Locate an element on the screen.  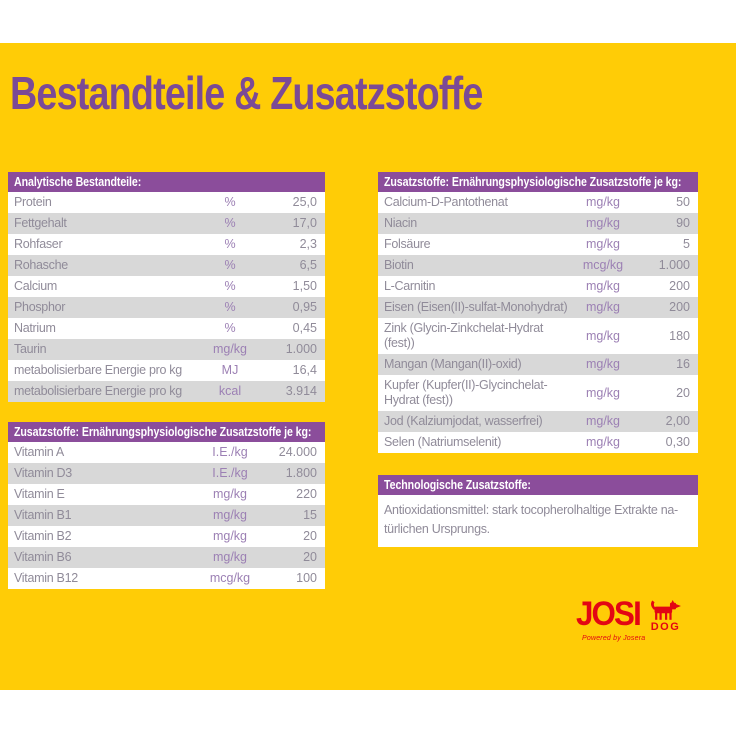
row-label-line1: Jod (Kalziumjodat, wasserfrei) is located at coordinates (463, 421).